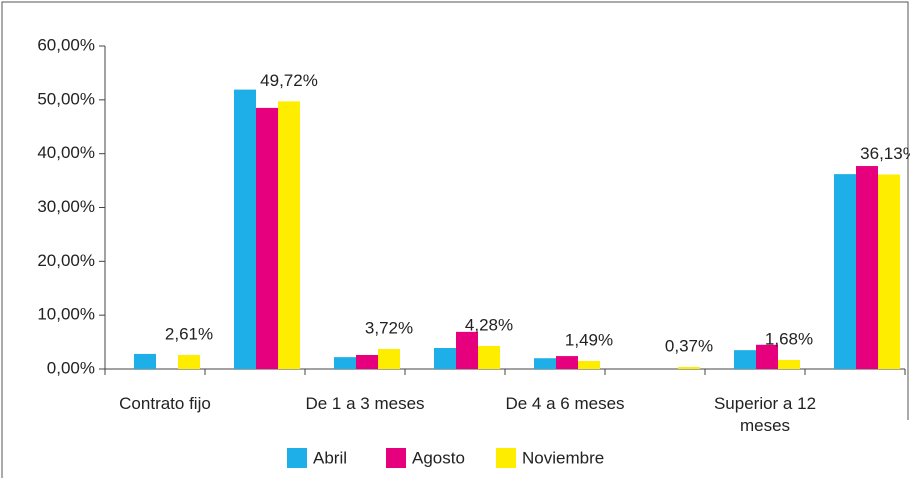 The height and width of the screenshot is (478, 910). What do you see at coordinates (66, 98) in the screenshot?
I see `y-tick-label: 50,00%` at bounding box center [66, 98].